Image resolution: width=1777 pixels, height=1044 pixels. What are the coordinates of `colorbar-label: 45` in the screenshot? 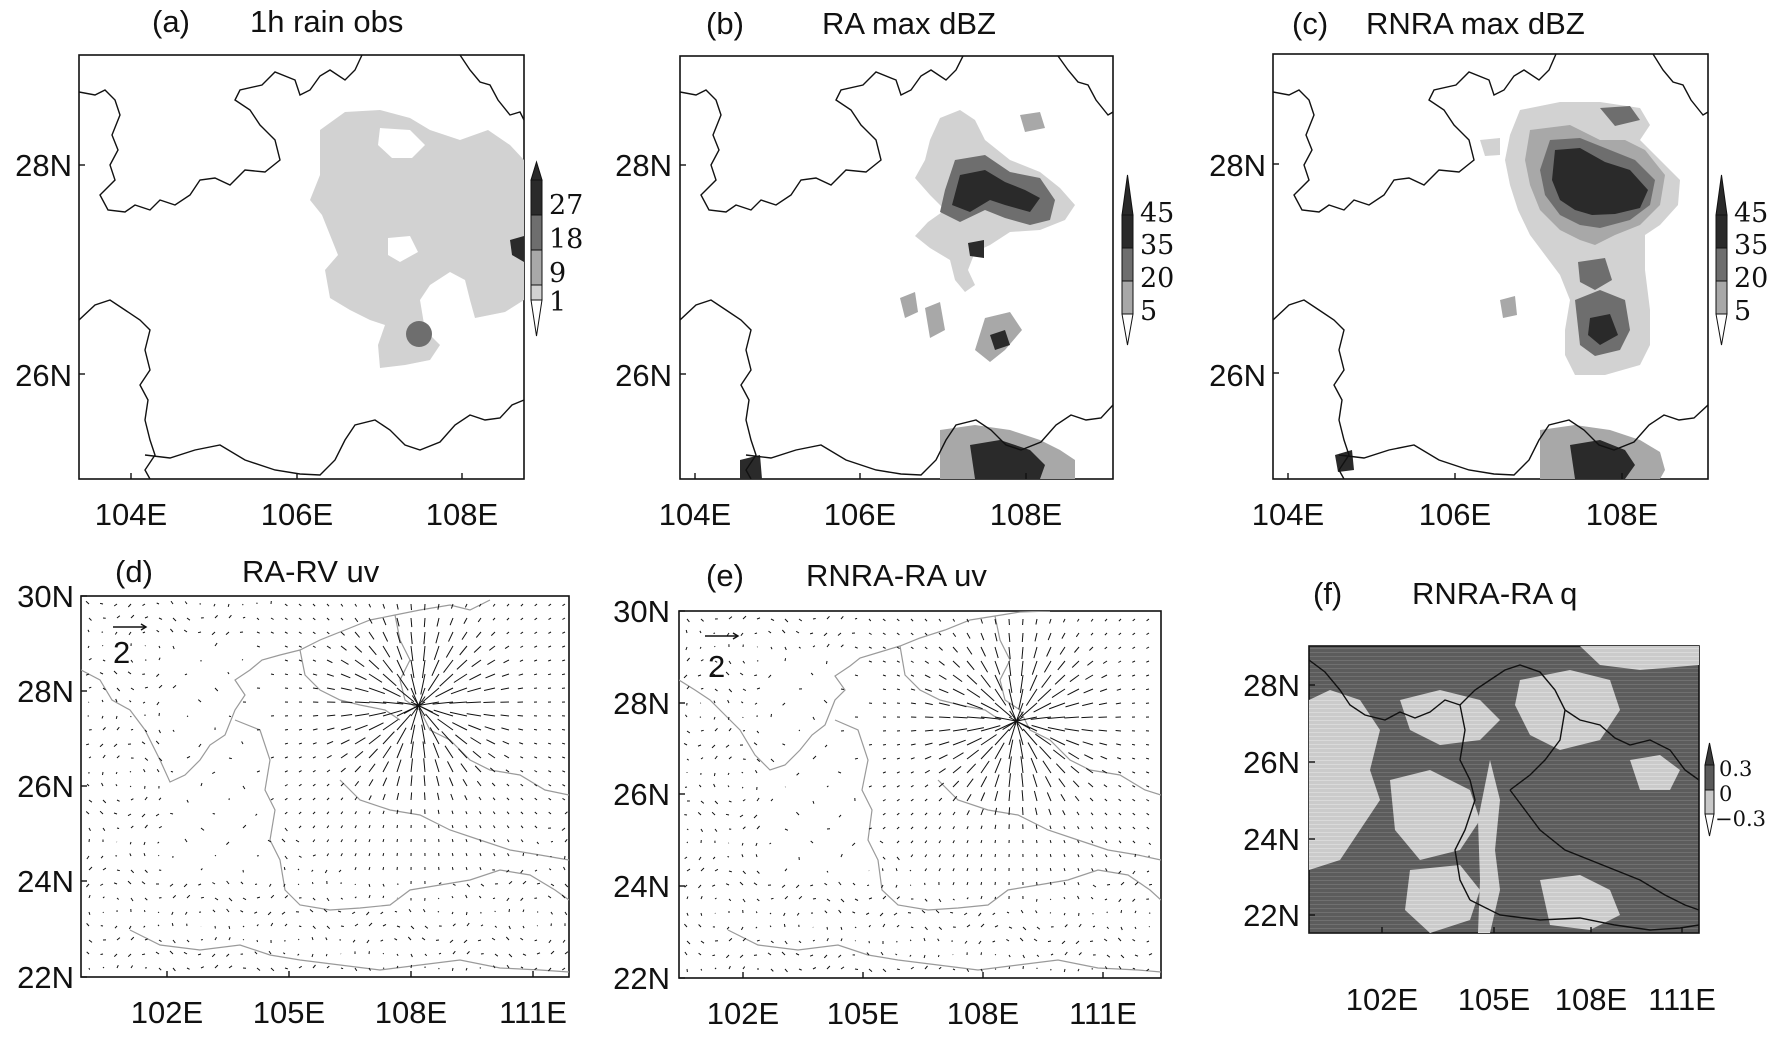 It's located at (1157, 213).